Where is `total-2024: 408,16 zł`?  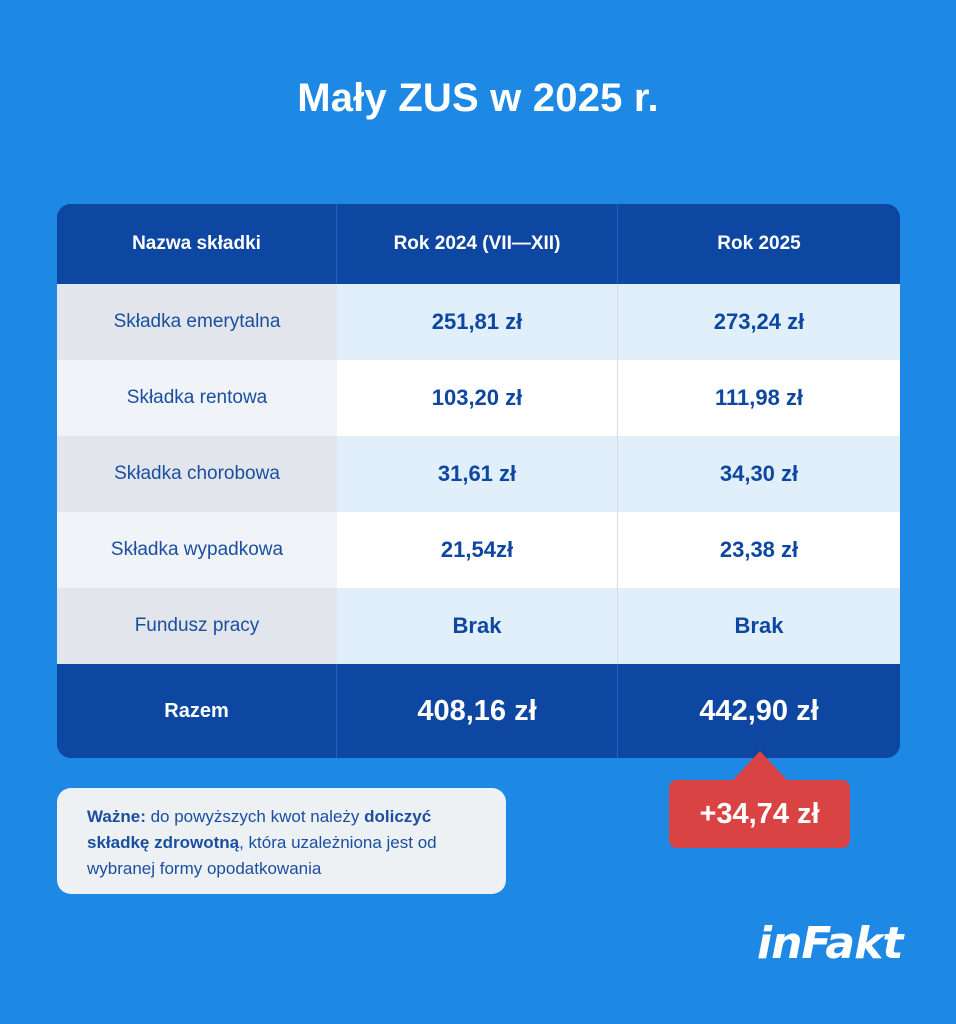
total-2024: 408,16 zł is located at coordinates (477, 711).